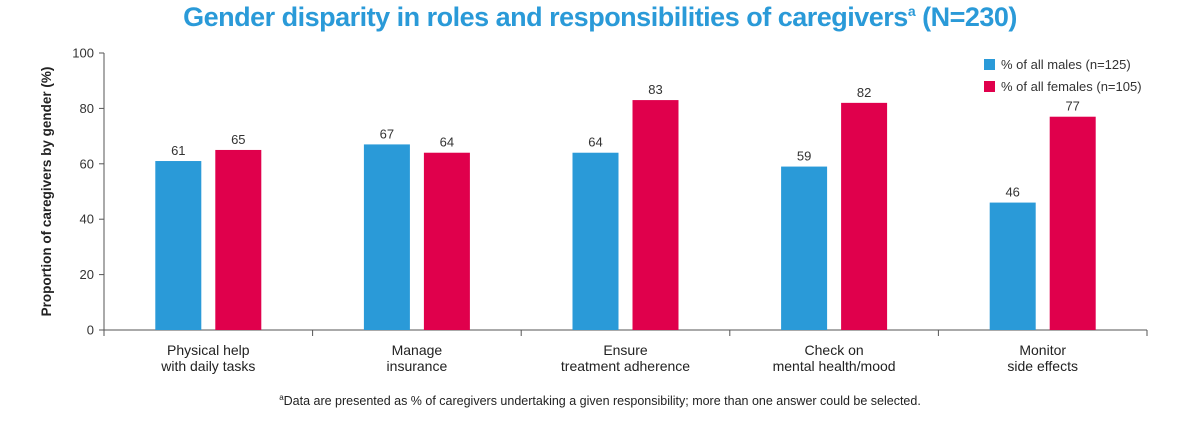  What do you see at coordinates (1071, 86) in the screenshot?
I see `legend-label-females: % of all females (n=105)` at bounding box center [1071, 86].